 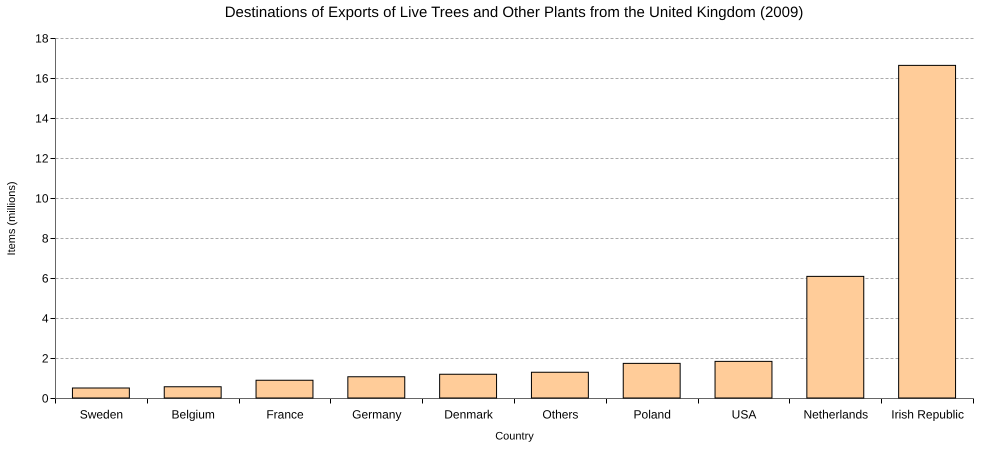 I want to click on chart-title: Destinations of Exports of Live Trees and Other Plants from the United Kingdom (2009), so click(x=514, y=12).